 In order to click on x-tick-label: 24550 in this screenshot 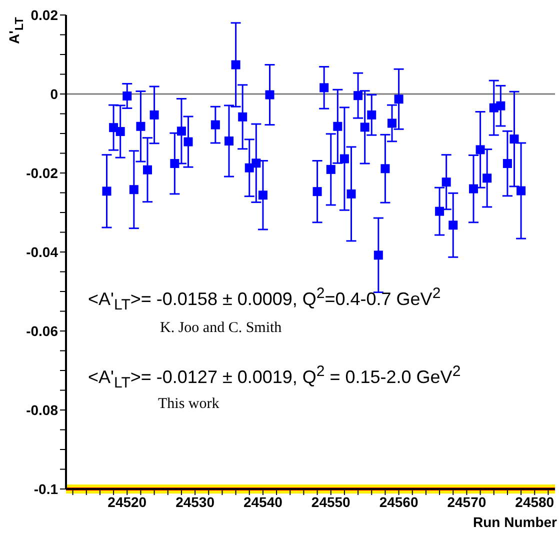, I will do `click(331, 502)`.